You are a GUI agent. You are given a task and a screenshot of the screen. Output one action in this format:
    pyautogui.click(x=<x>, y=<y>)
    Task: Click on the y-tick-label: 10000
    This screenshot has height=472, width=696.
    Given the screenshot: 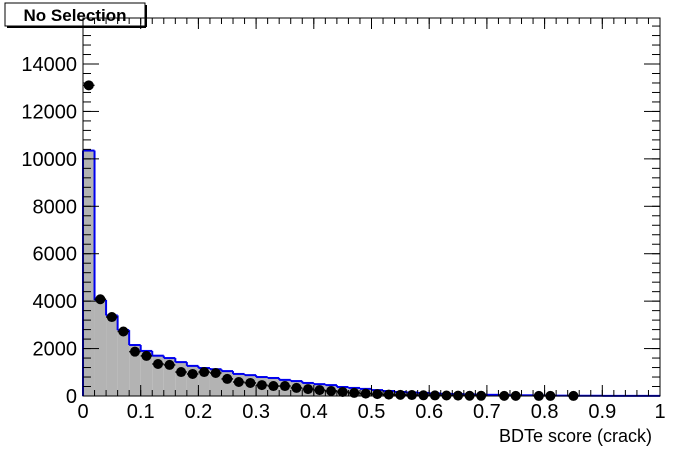 What is the action you would take?
    pyautogui.click(x=49, y=160)
    